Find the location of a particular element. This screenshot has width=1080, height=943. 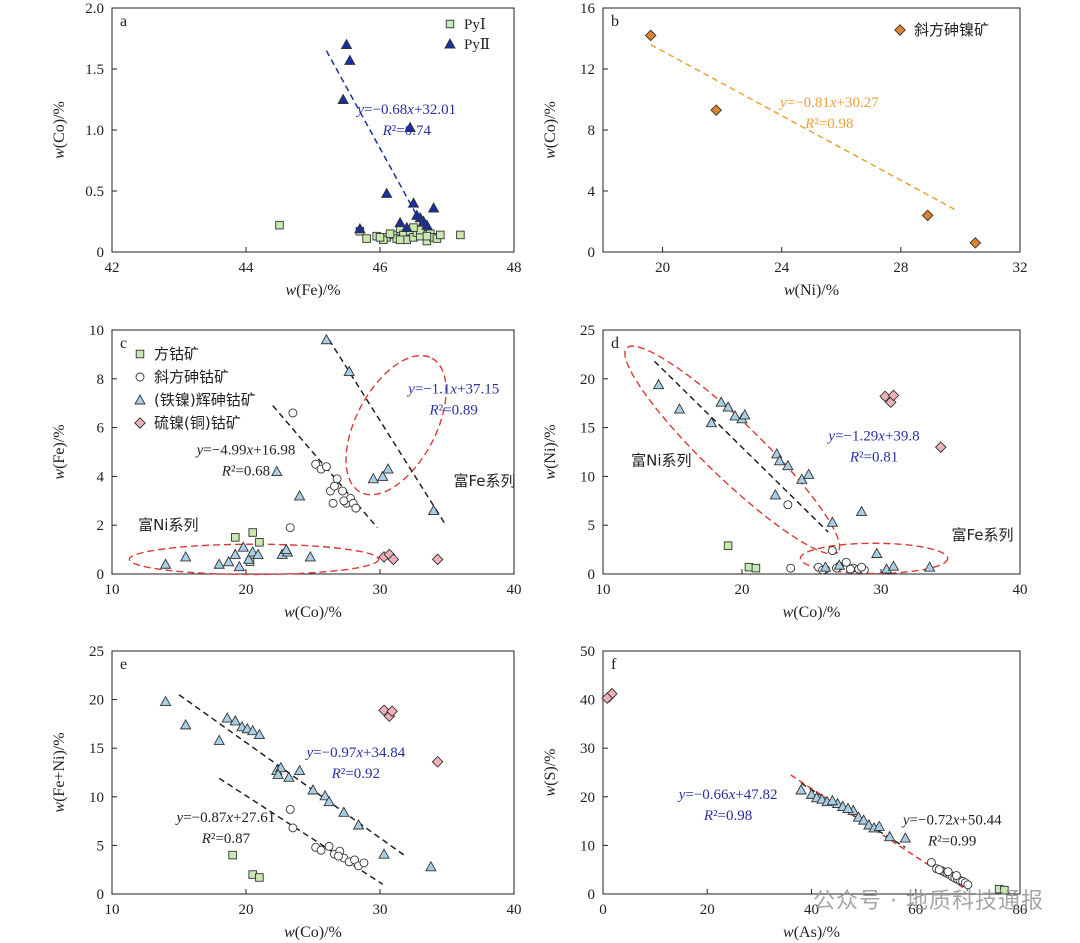

x-tick-label: 80 is located at coordinates (1020, 910).